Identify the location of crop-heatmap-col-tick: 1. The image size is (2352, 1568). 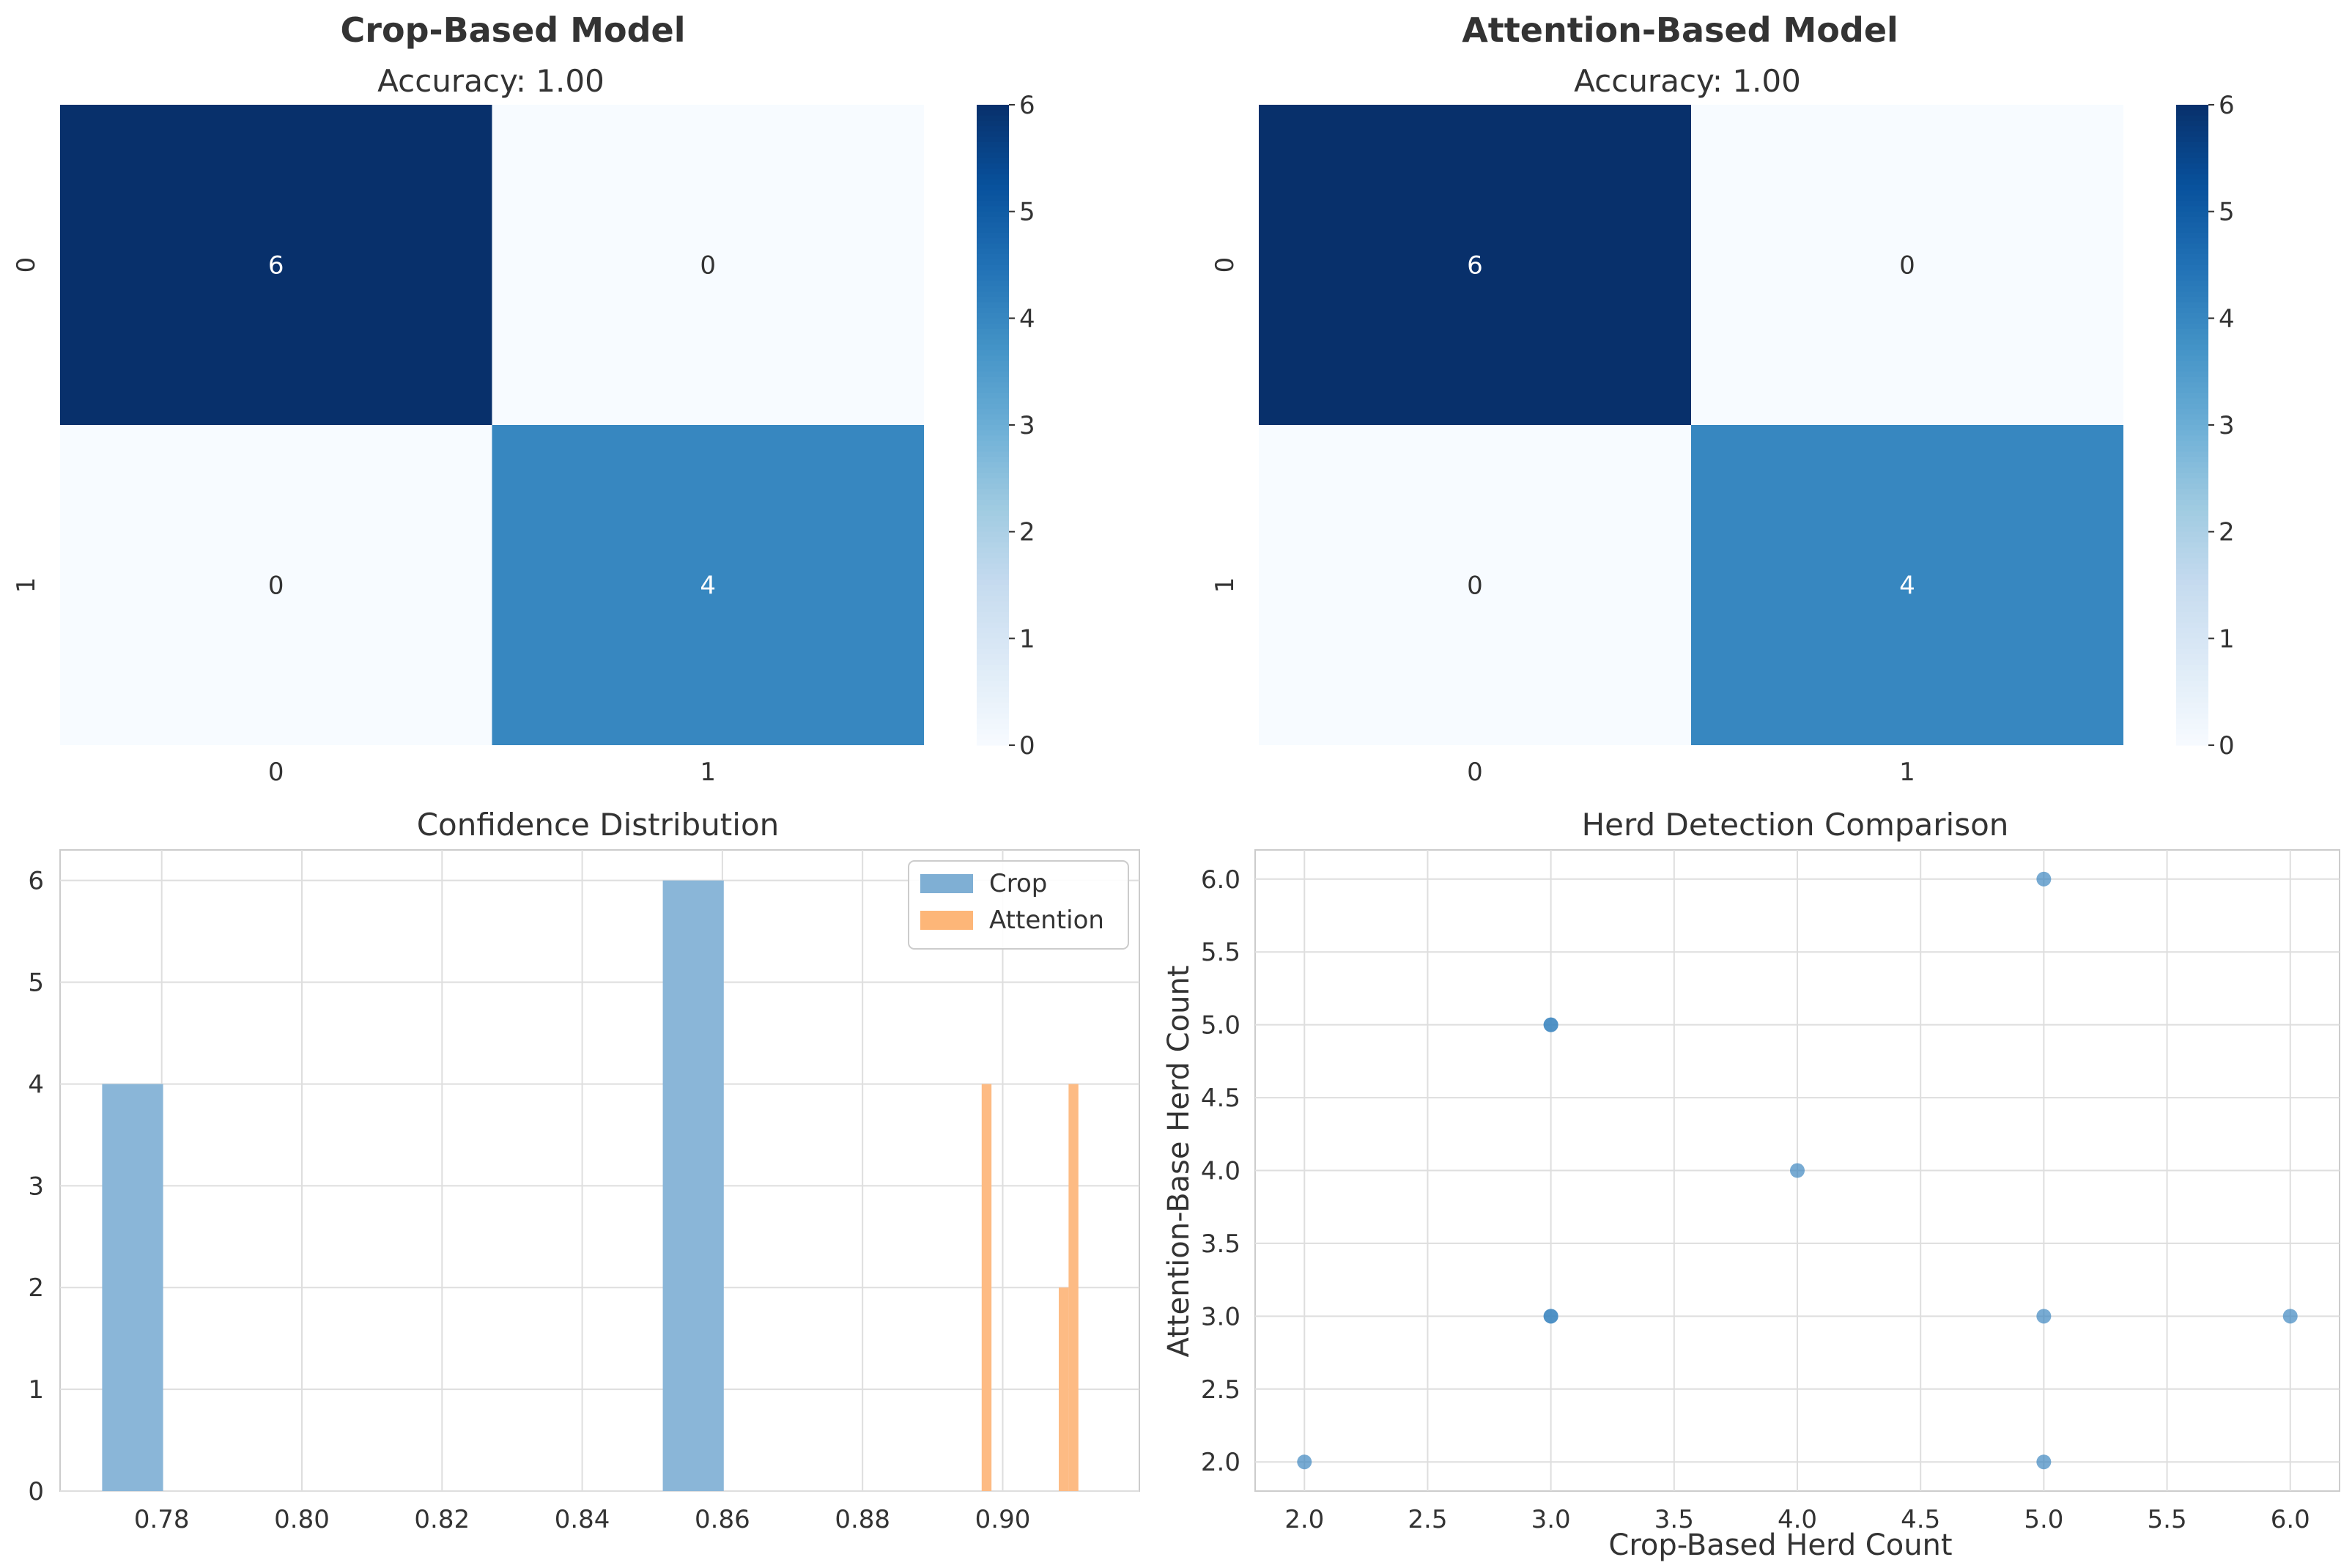
(708, 773).